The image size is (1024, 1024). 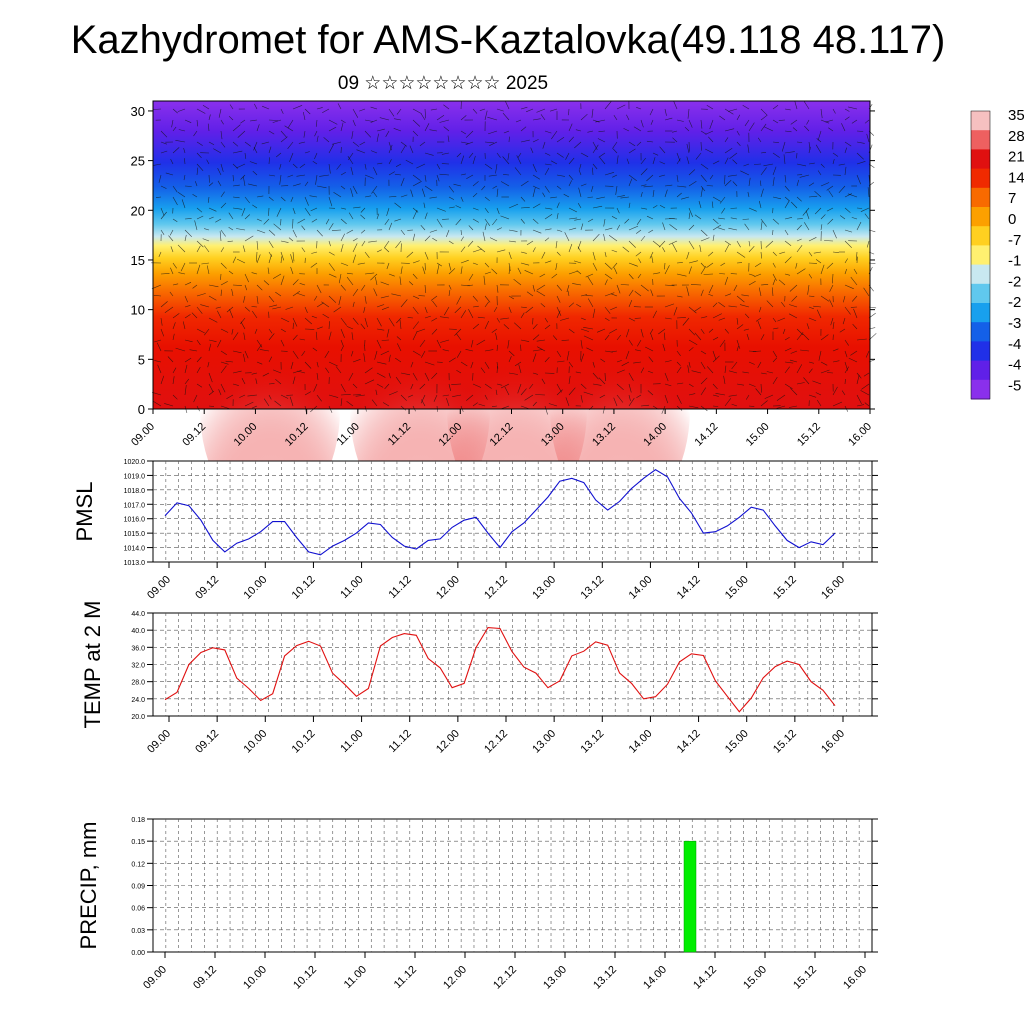 What do you see at coordinates (138, 631) in the screenshot?
I see `y-tick-label: 40.0` at bounding box center [138, 631].